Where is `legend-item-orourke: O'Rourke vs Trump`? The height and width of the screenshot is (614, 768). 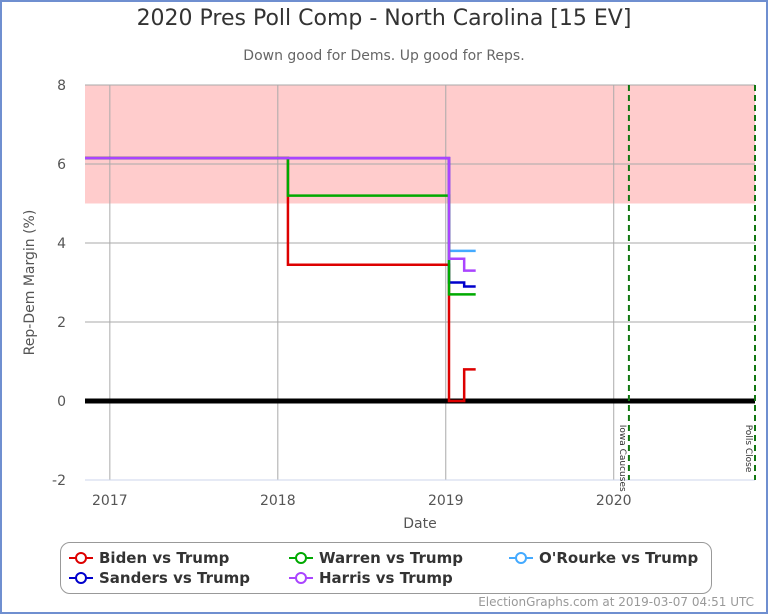
legend-item-orourke: O'Rourke vs Trump is located at coordinates (603, 558).